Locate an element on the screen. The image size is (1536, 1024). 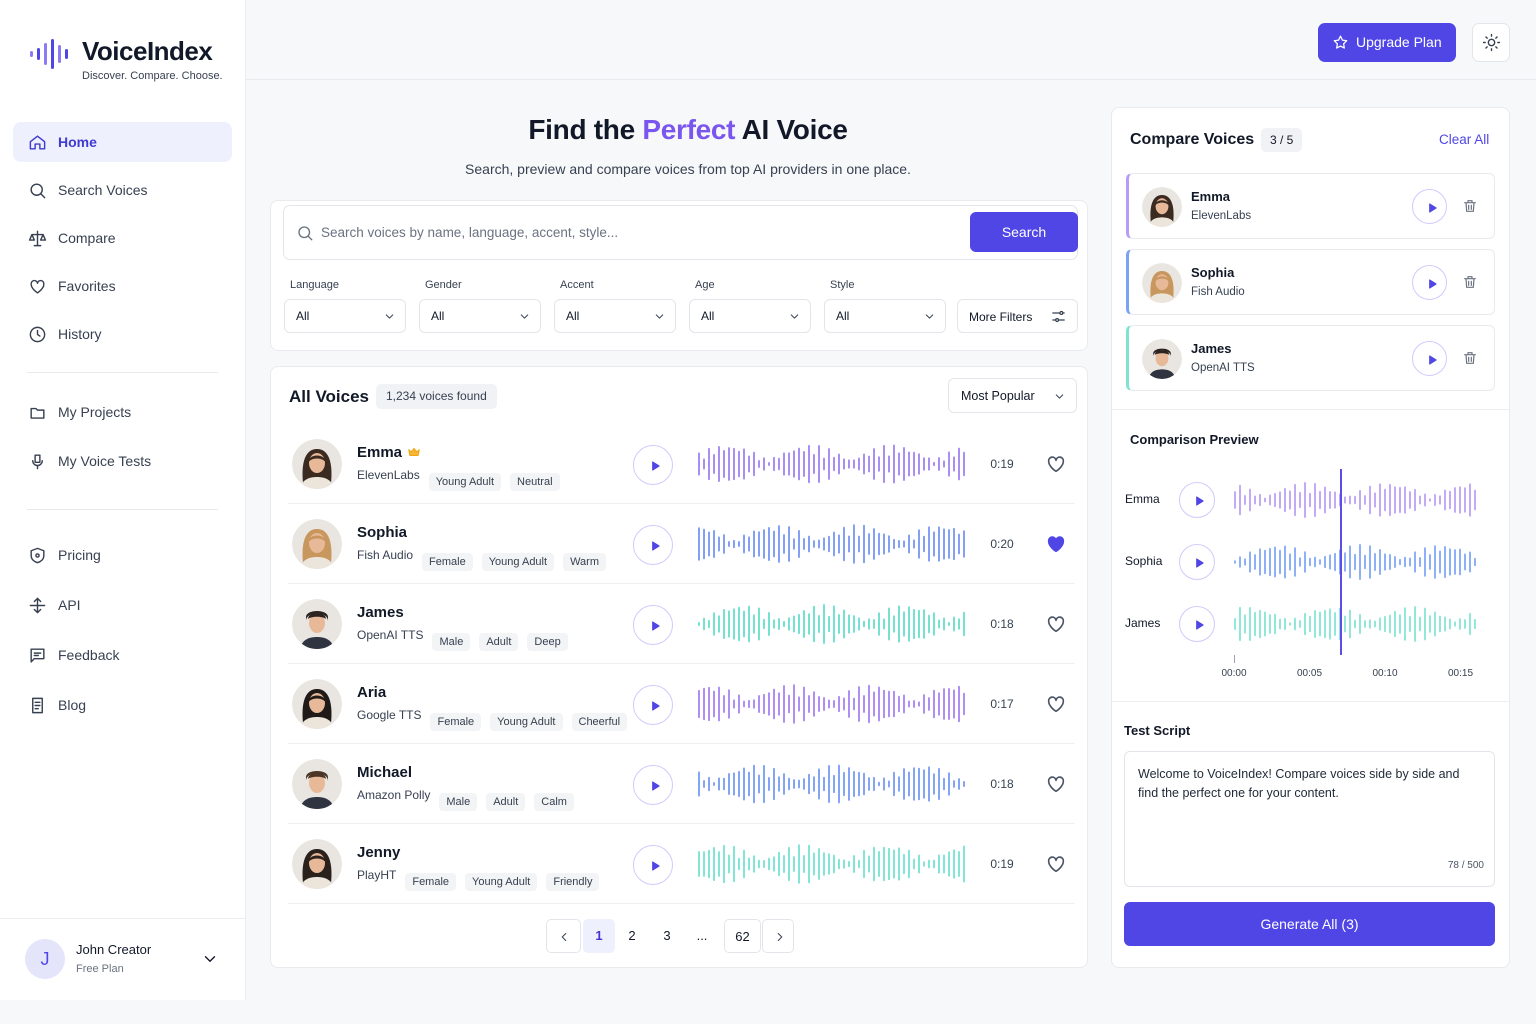
compare-item: Sophia Fish Audio is located at coordinates (1310, 282).